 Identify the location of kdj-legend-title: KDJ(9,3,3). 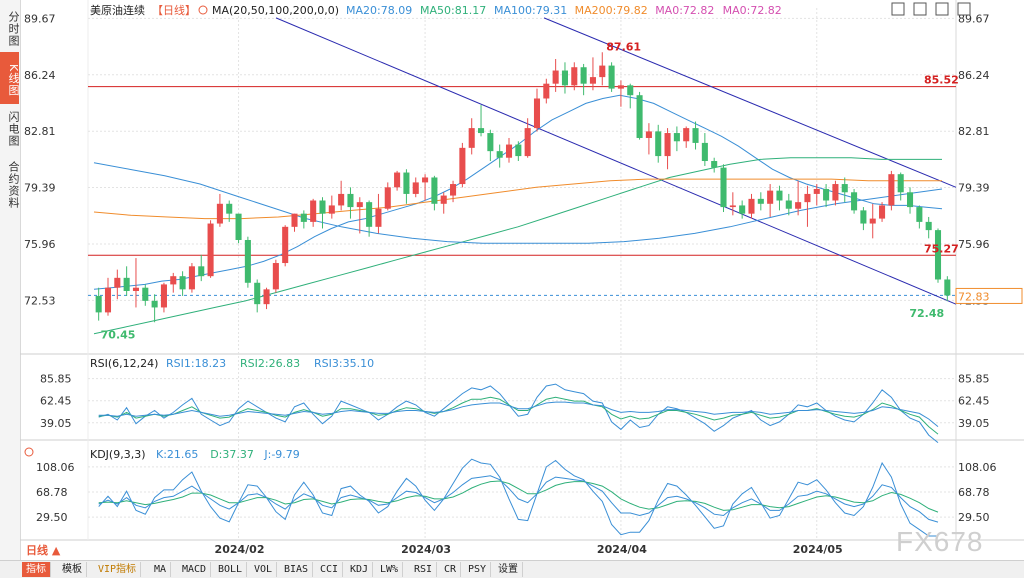
(118, 454).